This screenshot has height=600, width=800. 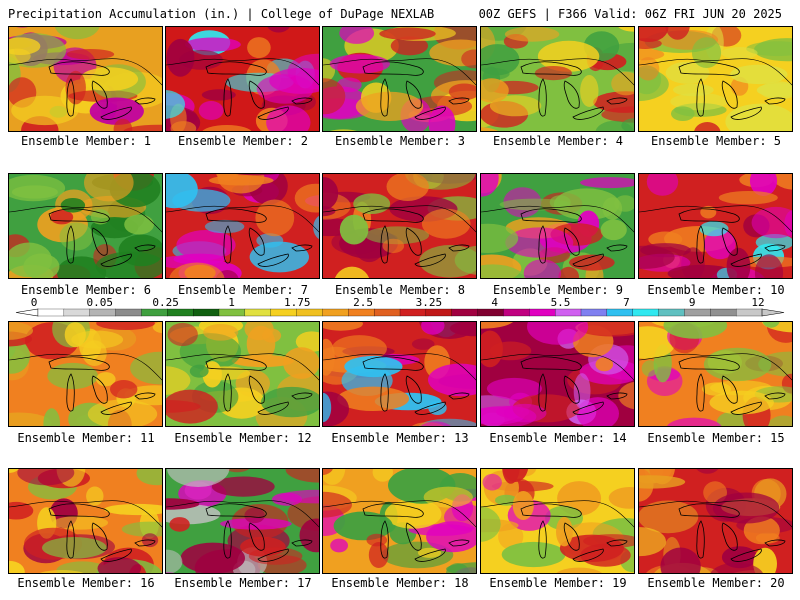 I want to click on ensemble-member-label: Ensemble Member: 12, so click(x=243, y=438).